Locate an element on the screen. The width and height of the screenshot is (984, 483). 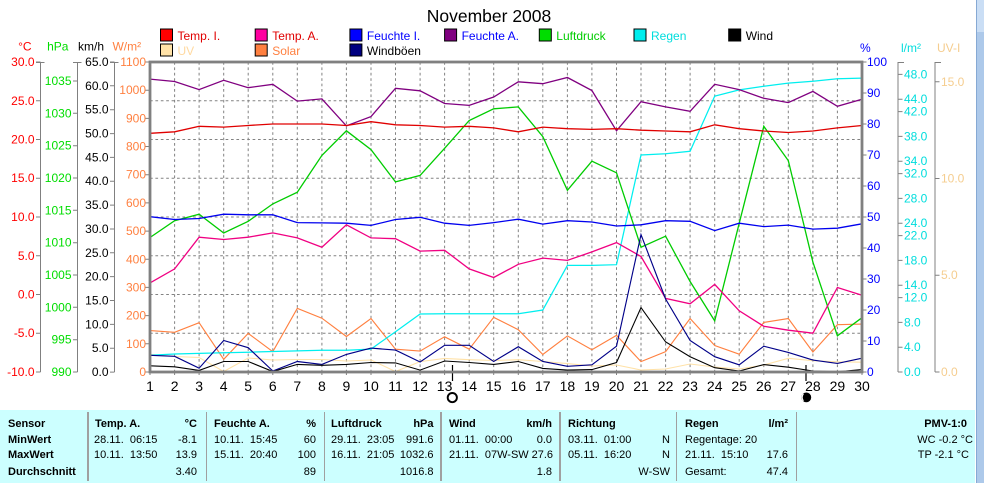
svg-text: hPa is located at coordinates (58, 47).